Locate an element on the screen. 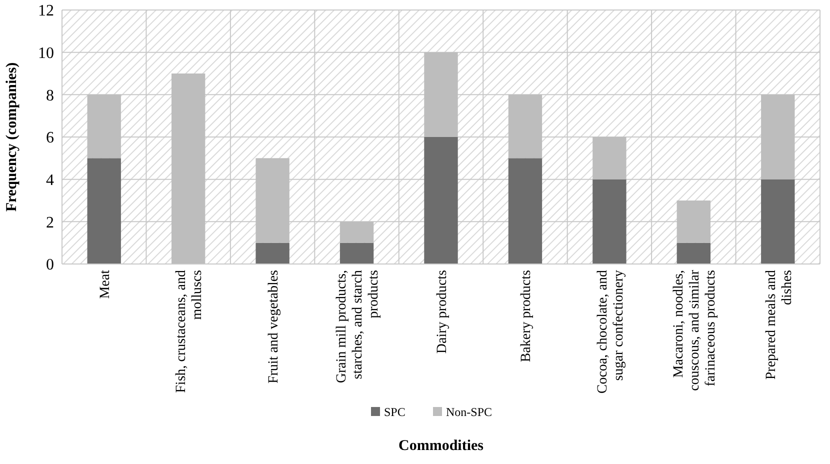 The width and height of the screenshot is (830, 464). y-tick-label: 8 is located at coordinates (50, 95).